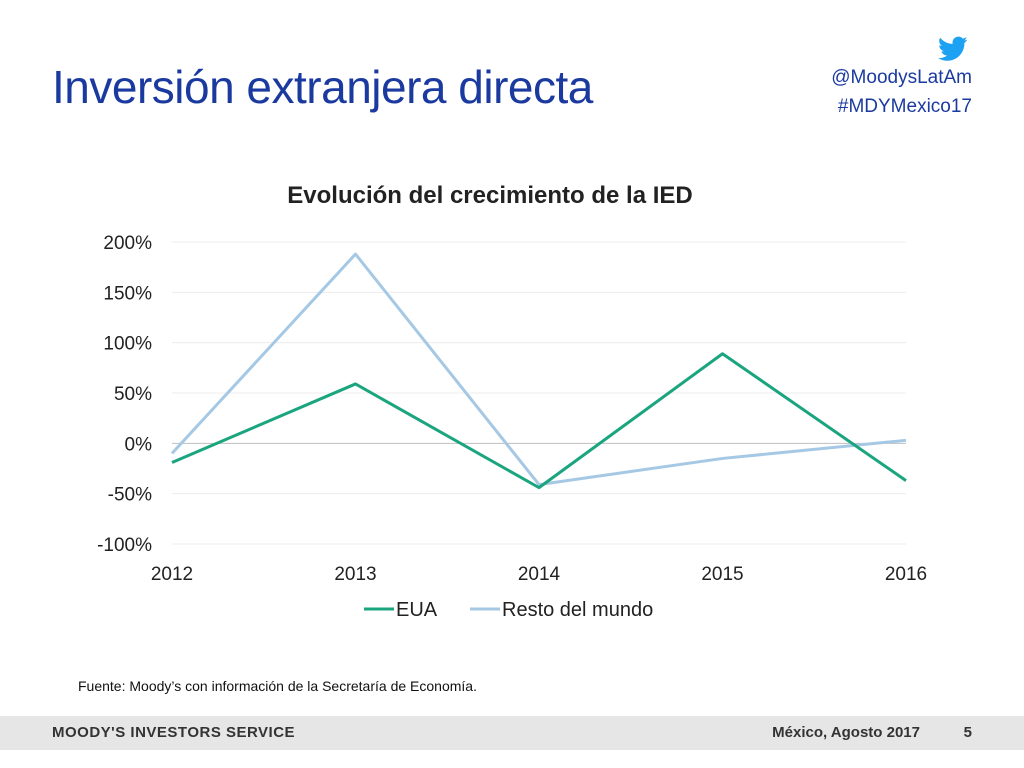  What do you see at coordinates (139, 444) in the screenshot?
I see `y-tick-label: 0%` at bounding box center [139, 444].